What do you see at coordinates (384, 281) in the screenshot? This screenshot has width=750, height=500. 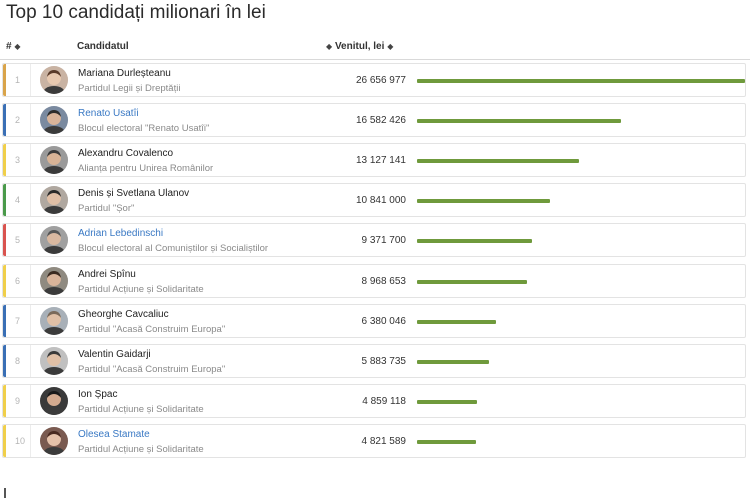 I see `income-value: 8 968 653` at bounding box center [384, 281].